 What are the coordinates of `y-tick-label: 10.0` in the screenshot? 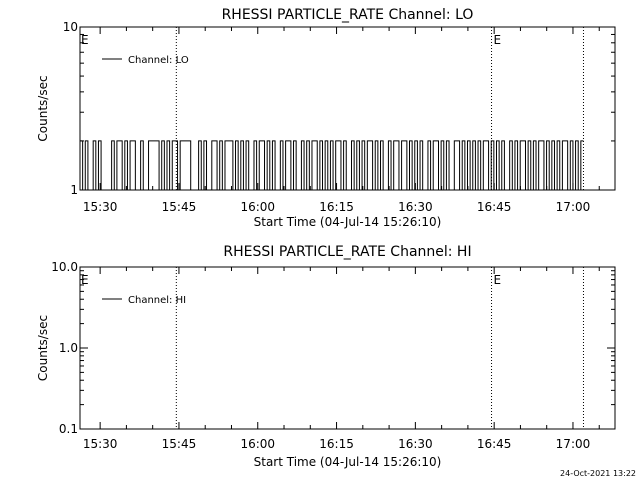 It's located at (64, 267).